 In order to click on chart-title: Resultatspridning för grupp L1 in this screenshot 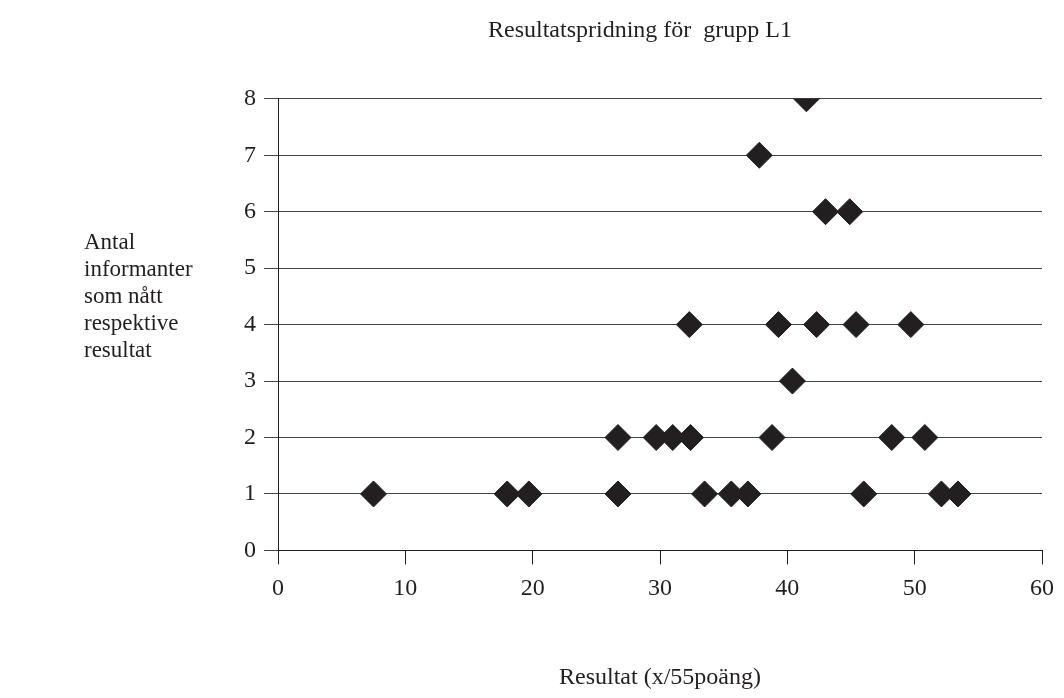, I will do `click(640, 28)`.